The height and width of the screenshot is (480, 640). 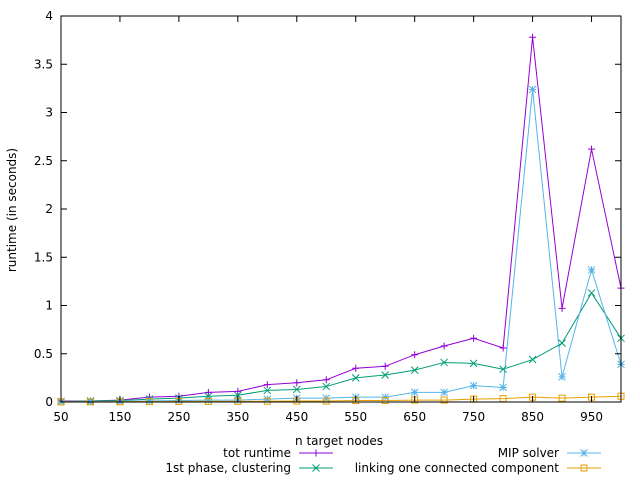 I want to click on y-tick-label: 0, so click(x=49, y=402).